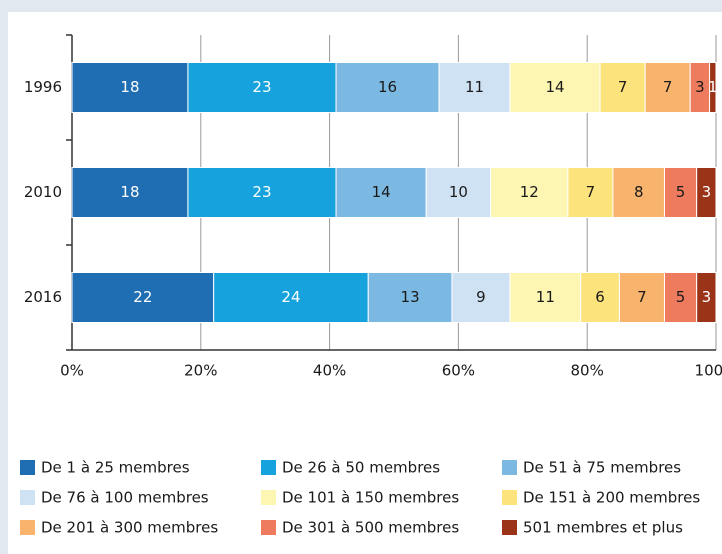  Describe the element at coordinates (603, 528) in the screenshot. I see `legend-label: 501 membres et plus` at that location.